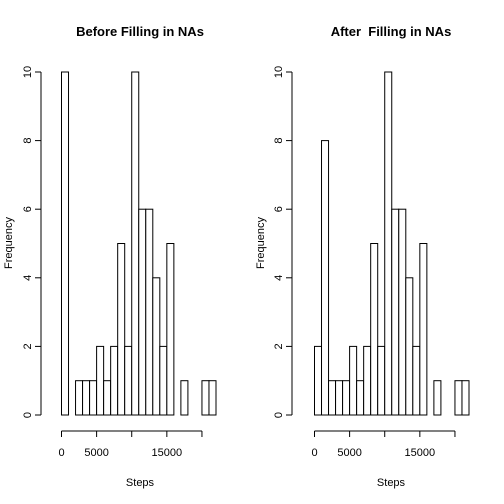 The image size is (504, 504). I want to click on chart-title: Before Filling in NAs, so click(140, 31).